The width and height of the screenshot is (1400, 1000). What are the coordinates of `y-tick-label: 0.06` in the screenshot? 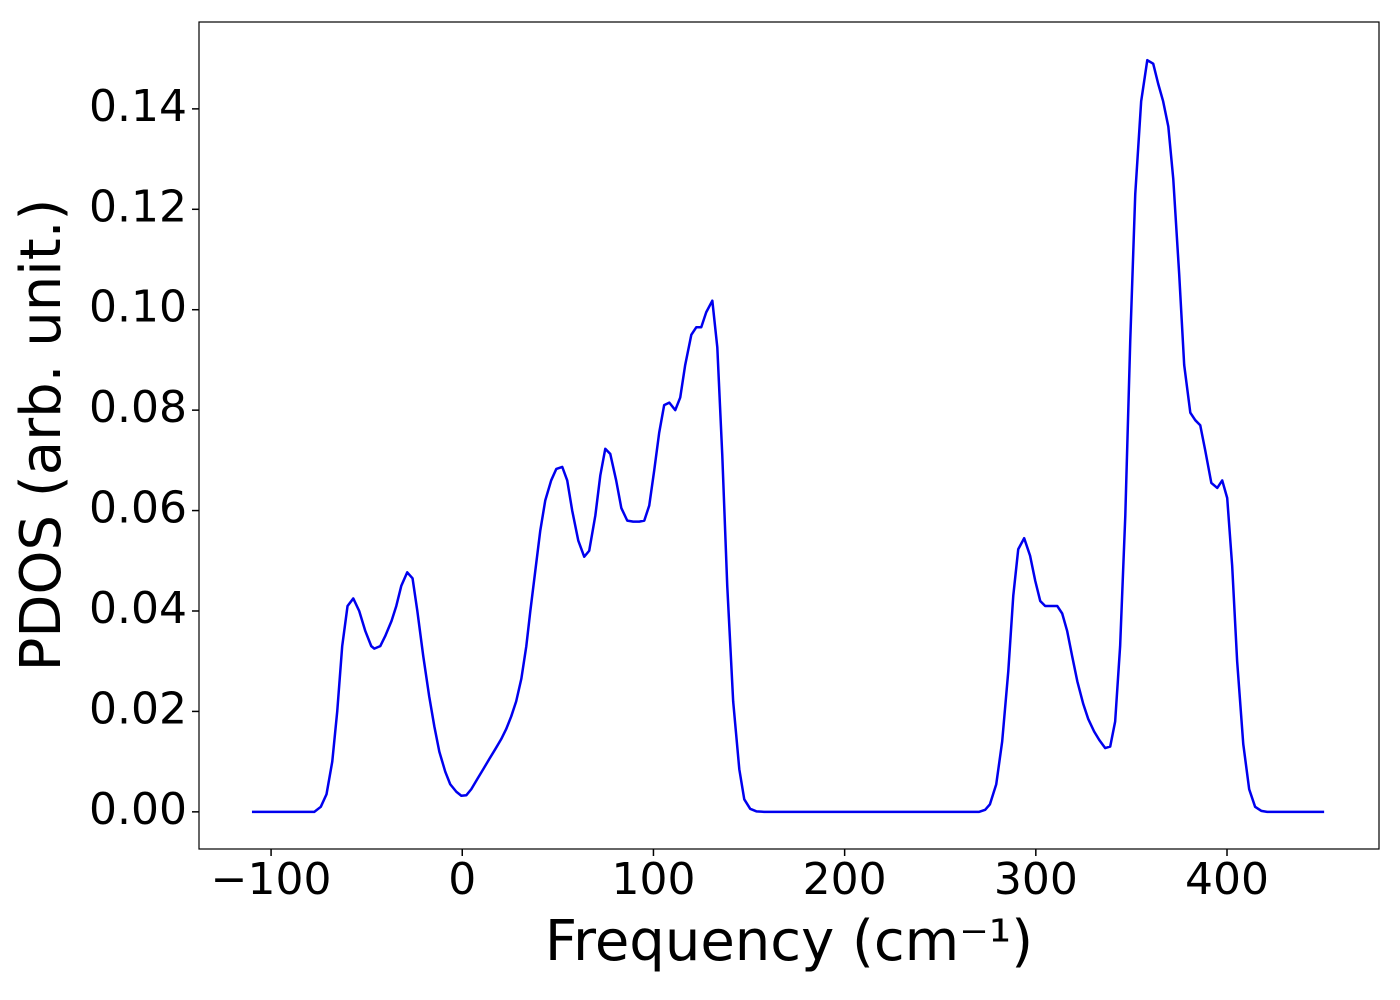 It's located at (138, 508).